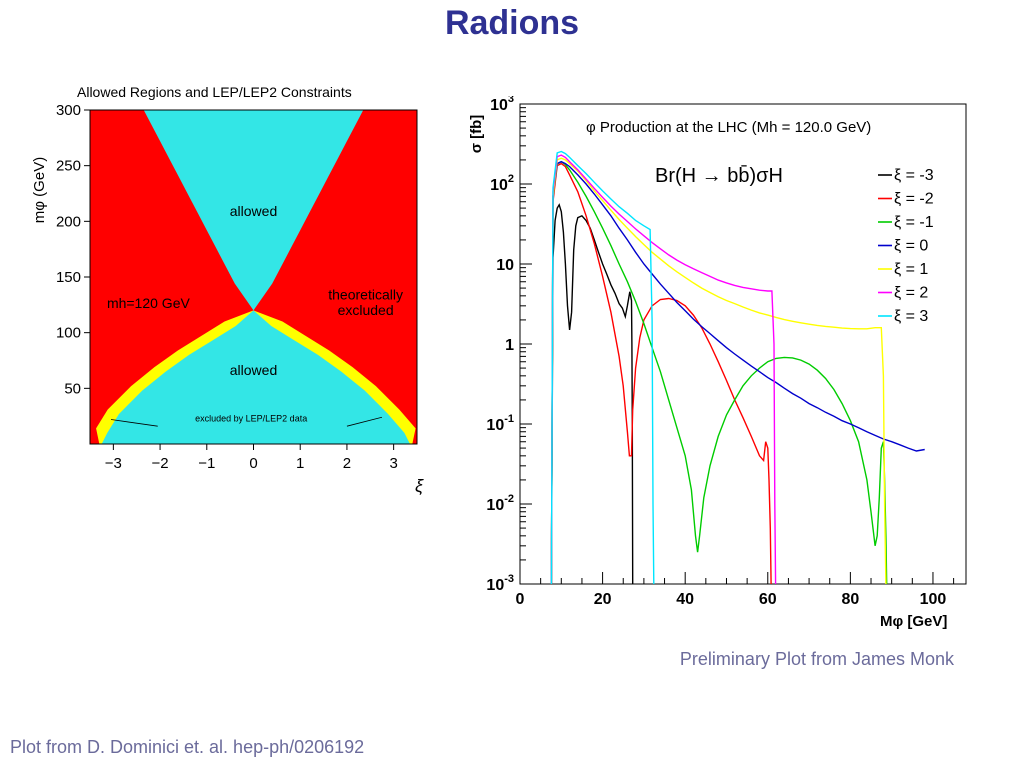 The width and height of the screenshot is (1024, 768). I want to click on left-x-tick-label: −1, so click(206, 463).